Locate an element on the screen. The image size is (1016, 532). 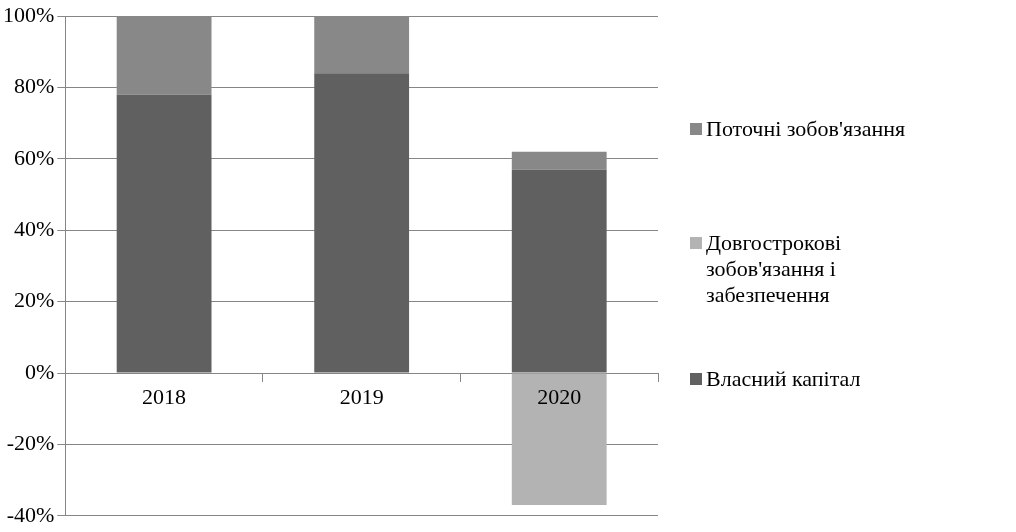
y-tick-label: -20% is located at coordinates (30, 443).